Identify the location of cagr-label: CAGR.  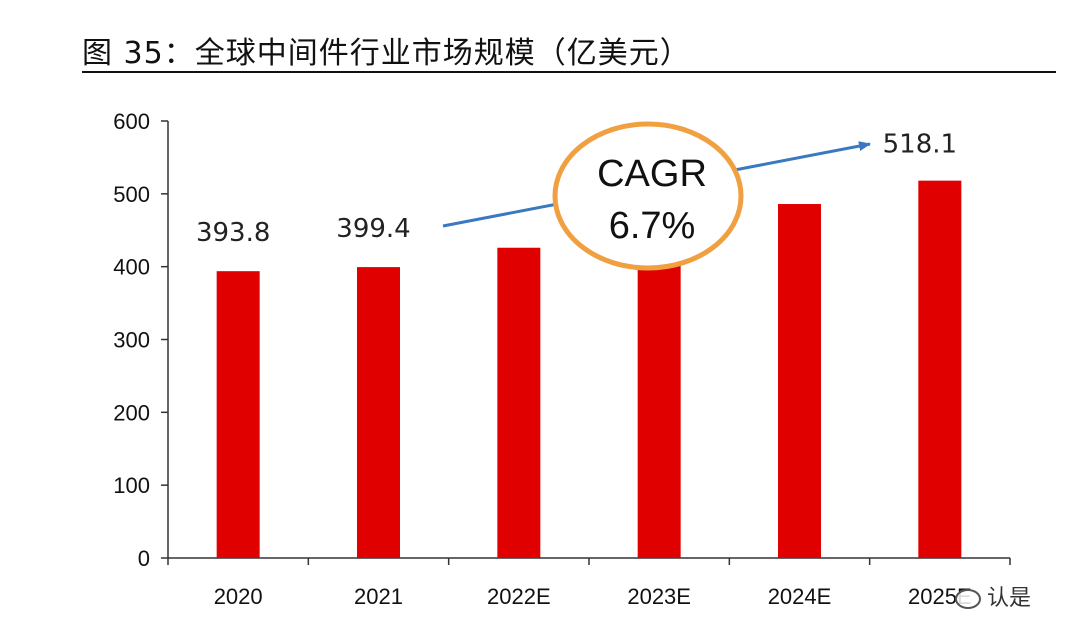
(652, 174).